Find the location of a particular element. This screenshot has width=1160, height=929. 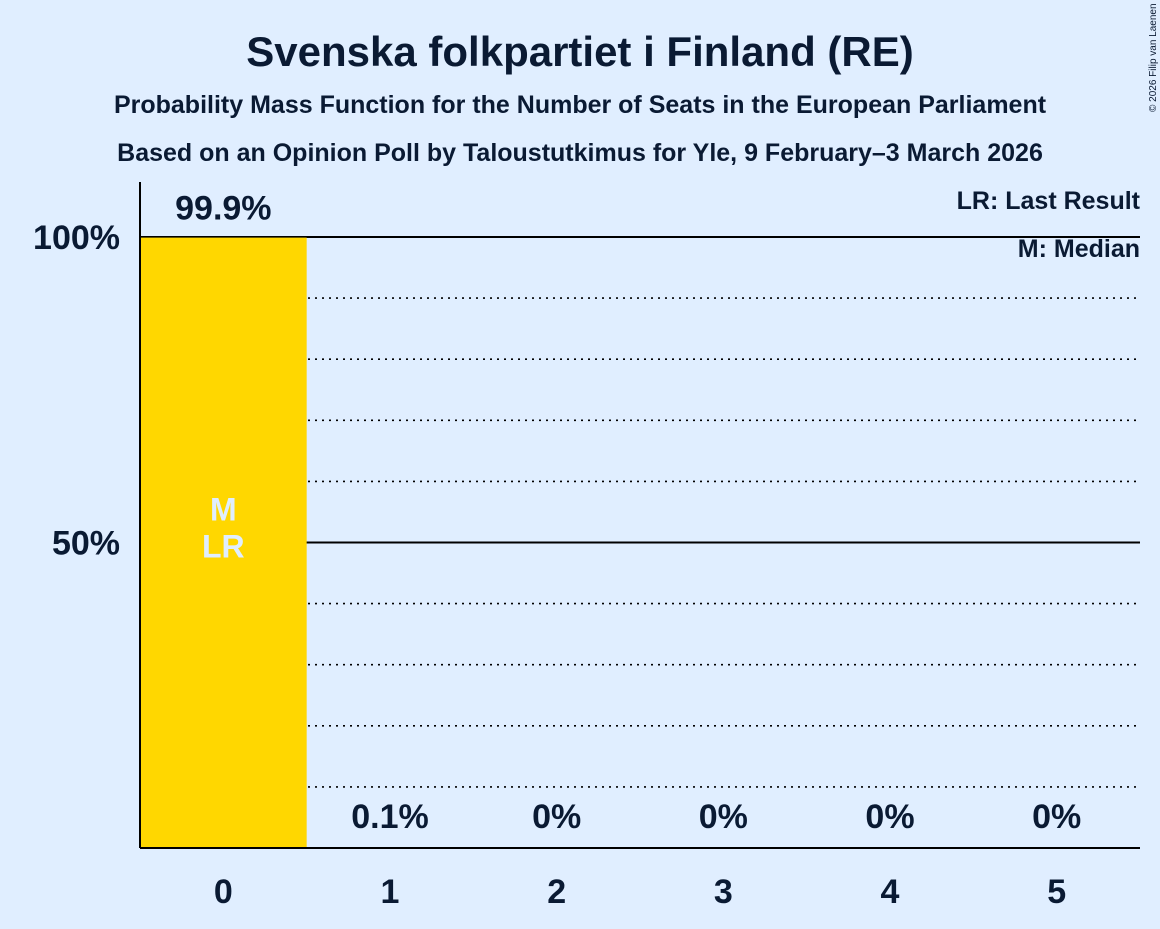

legend-entry-0: LR: Last Result is located at coordinates (1049, 201).